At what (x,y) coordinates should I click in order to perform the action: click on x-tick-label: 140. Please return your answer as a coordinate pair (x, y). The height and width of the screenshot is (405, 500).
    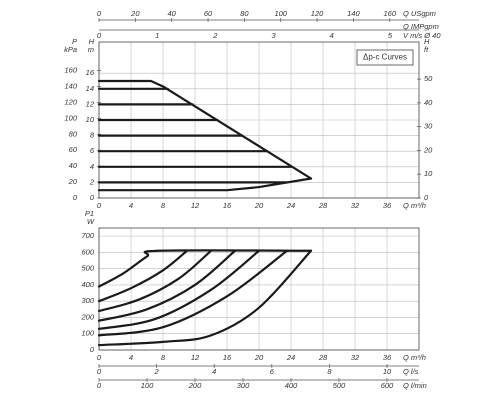
    Looking at the image, I should click on (353, 13).